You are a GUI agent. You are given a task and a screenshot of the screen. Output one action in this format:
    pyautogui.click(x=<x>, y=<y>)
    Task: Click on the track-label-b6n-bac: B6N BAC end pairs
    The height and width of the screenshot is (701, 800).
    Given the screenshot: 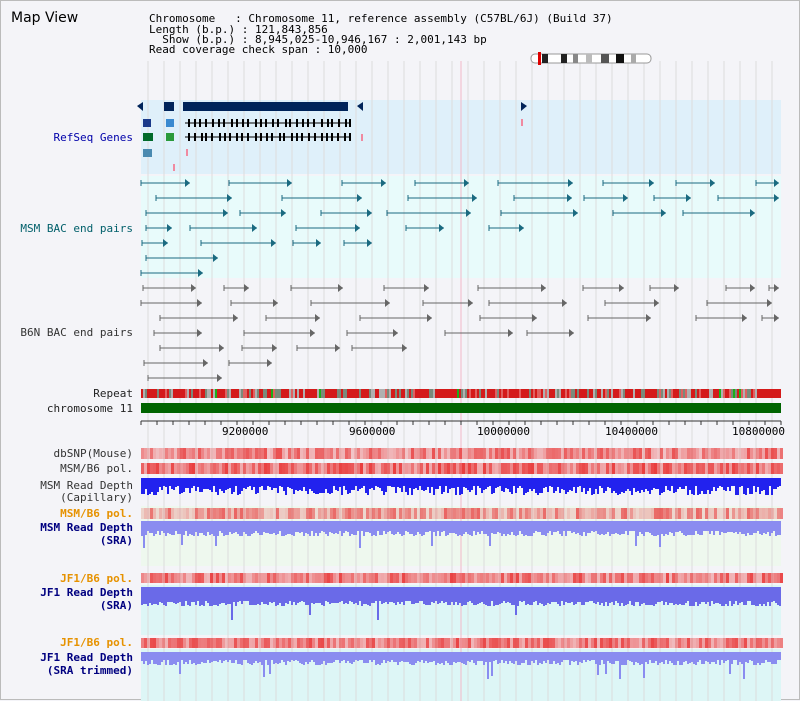 What is the action you would take?
    pyautogui.click(x=76, y=332)
    